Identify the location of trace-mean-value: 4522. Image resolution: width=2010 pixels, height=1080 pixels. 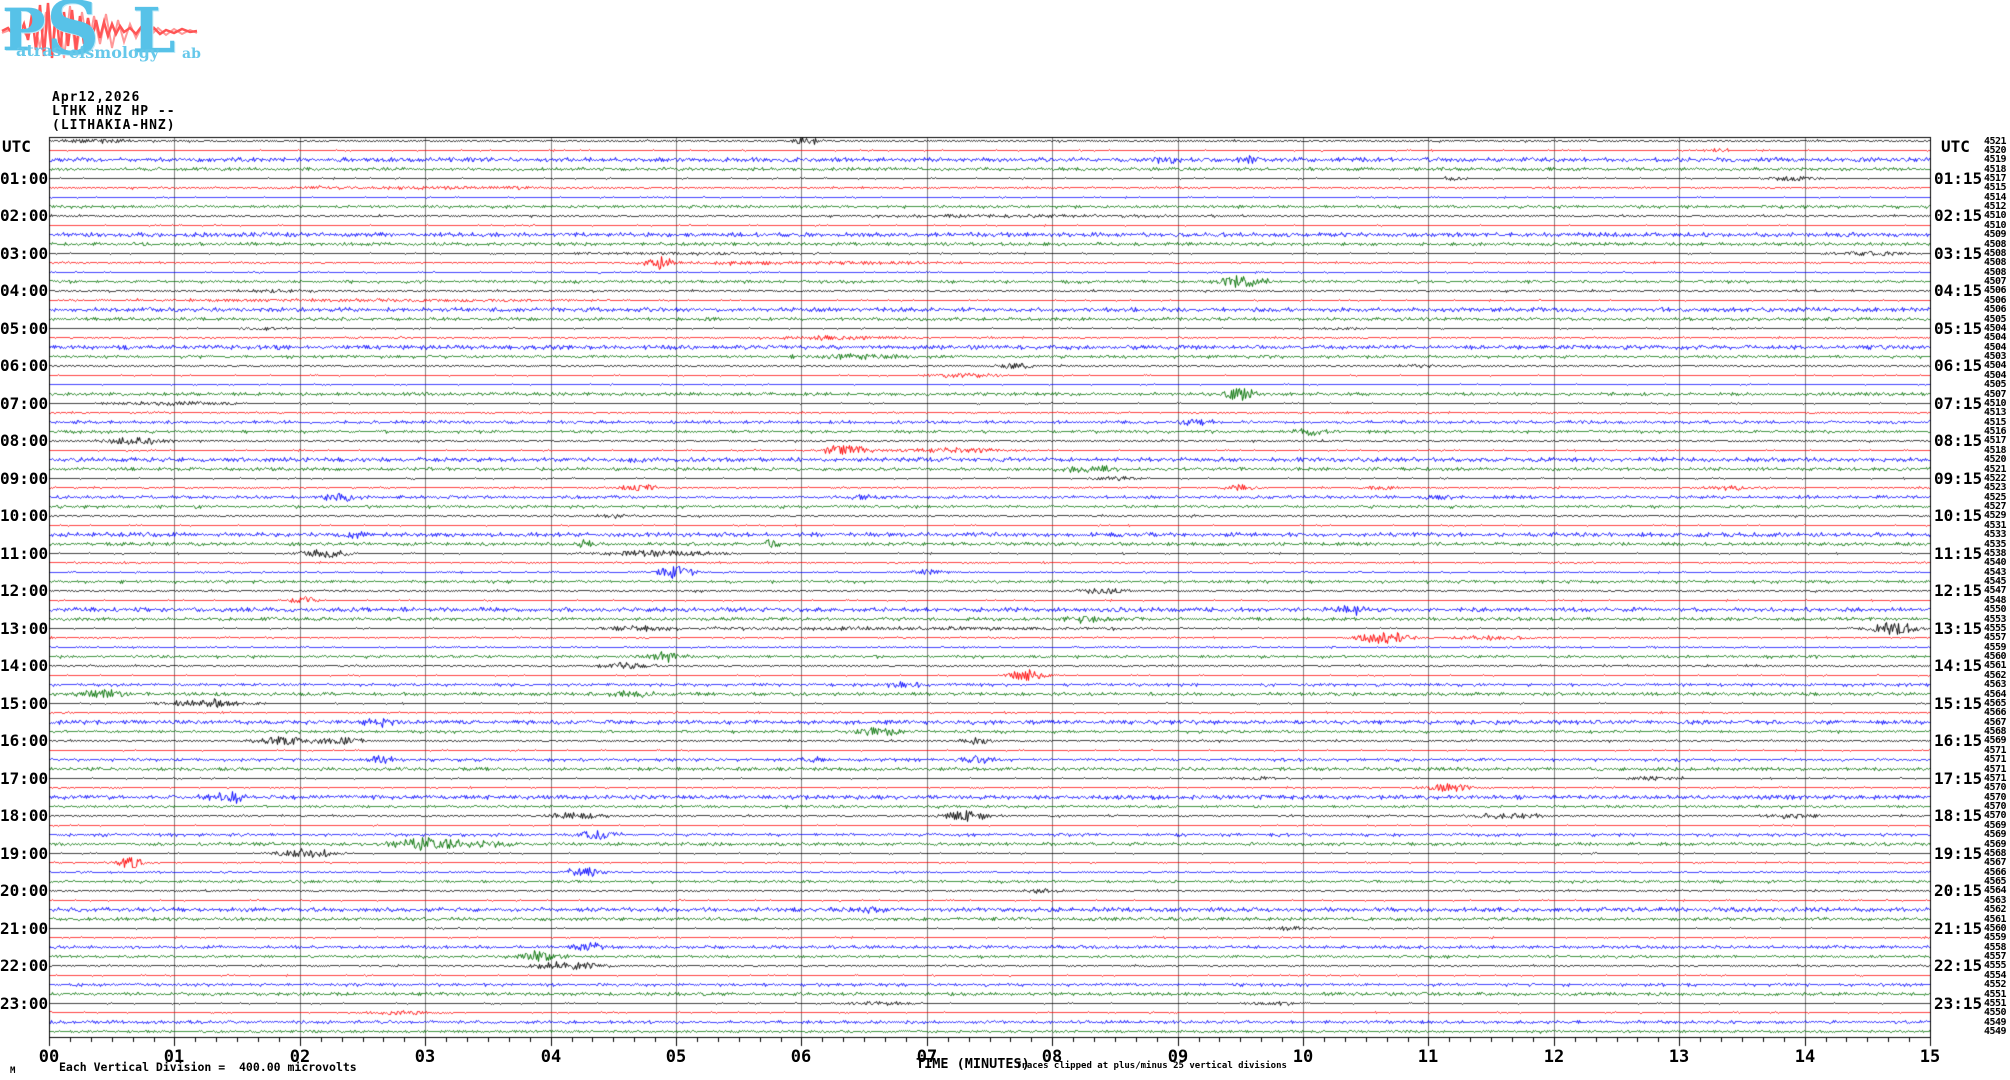
(1995, 478).